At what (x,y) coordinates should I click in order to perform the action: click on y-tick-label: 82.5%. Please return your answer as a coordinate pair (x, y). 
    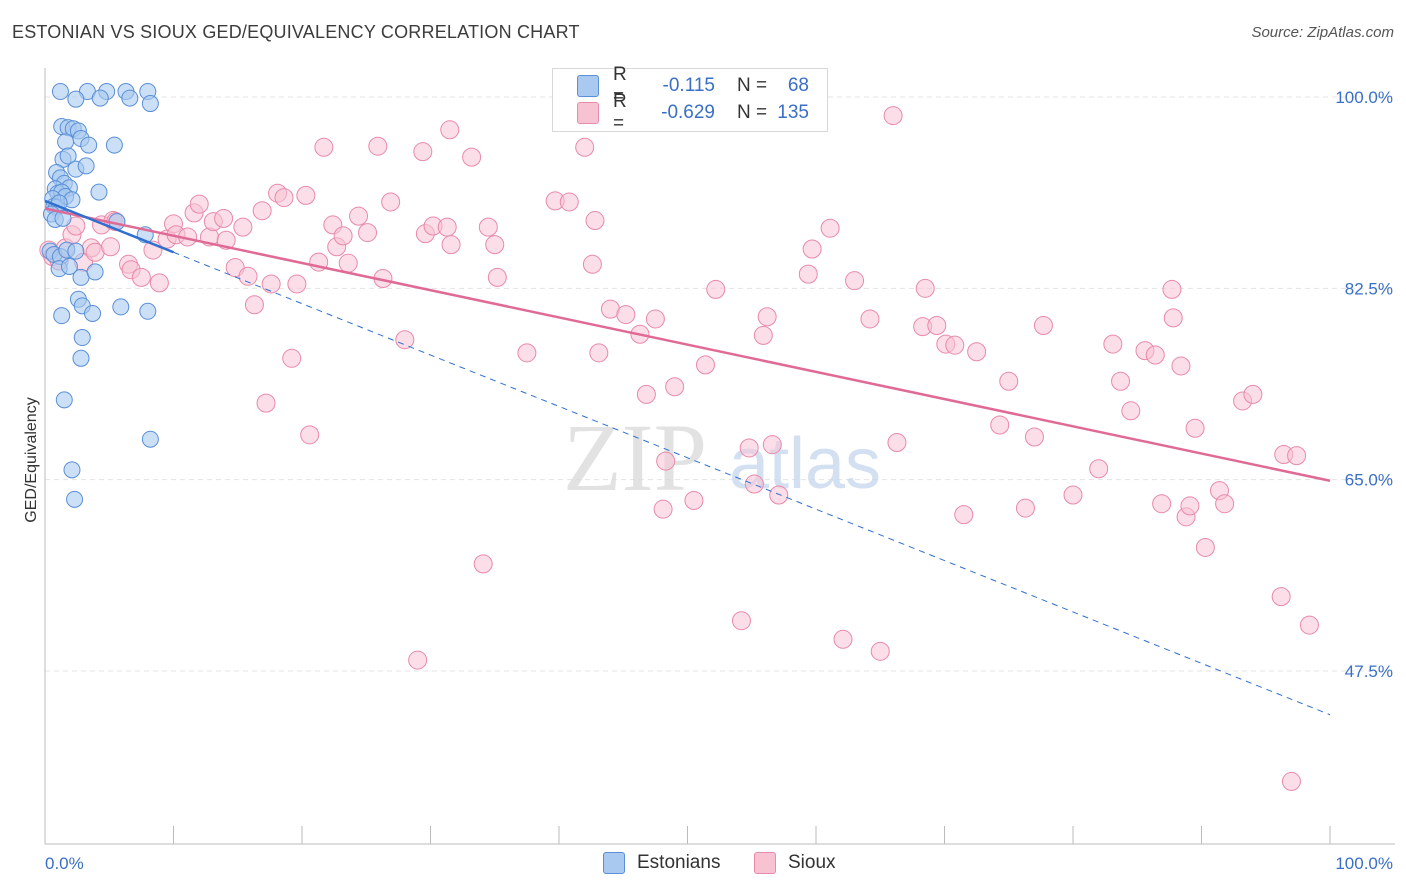
    Looking at the image, I should click on (1369, 288).